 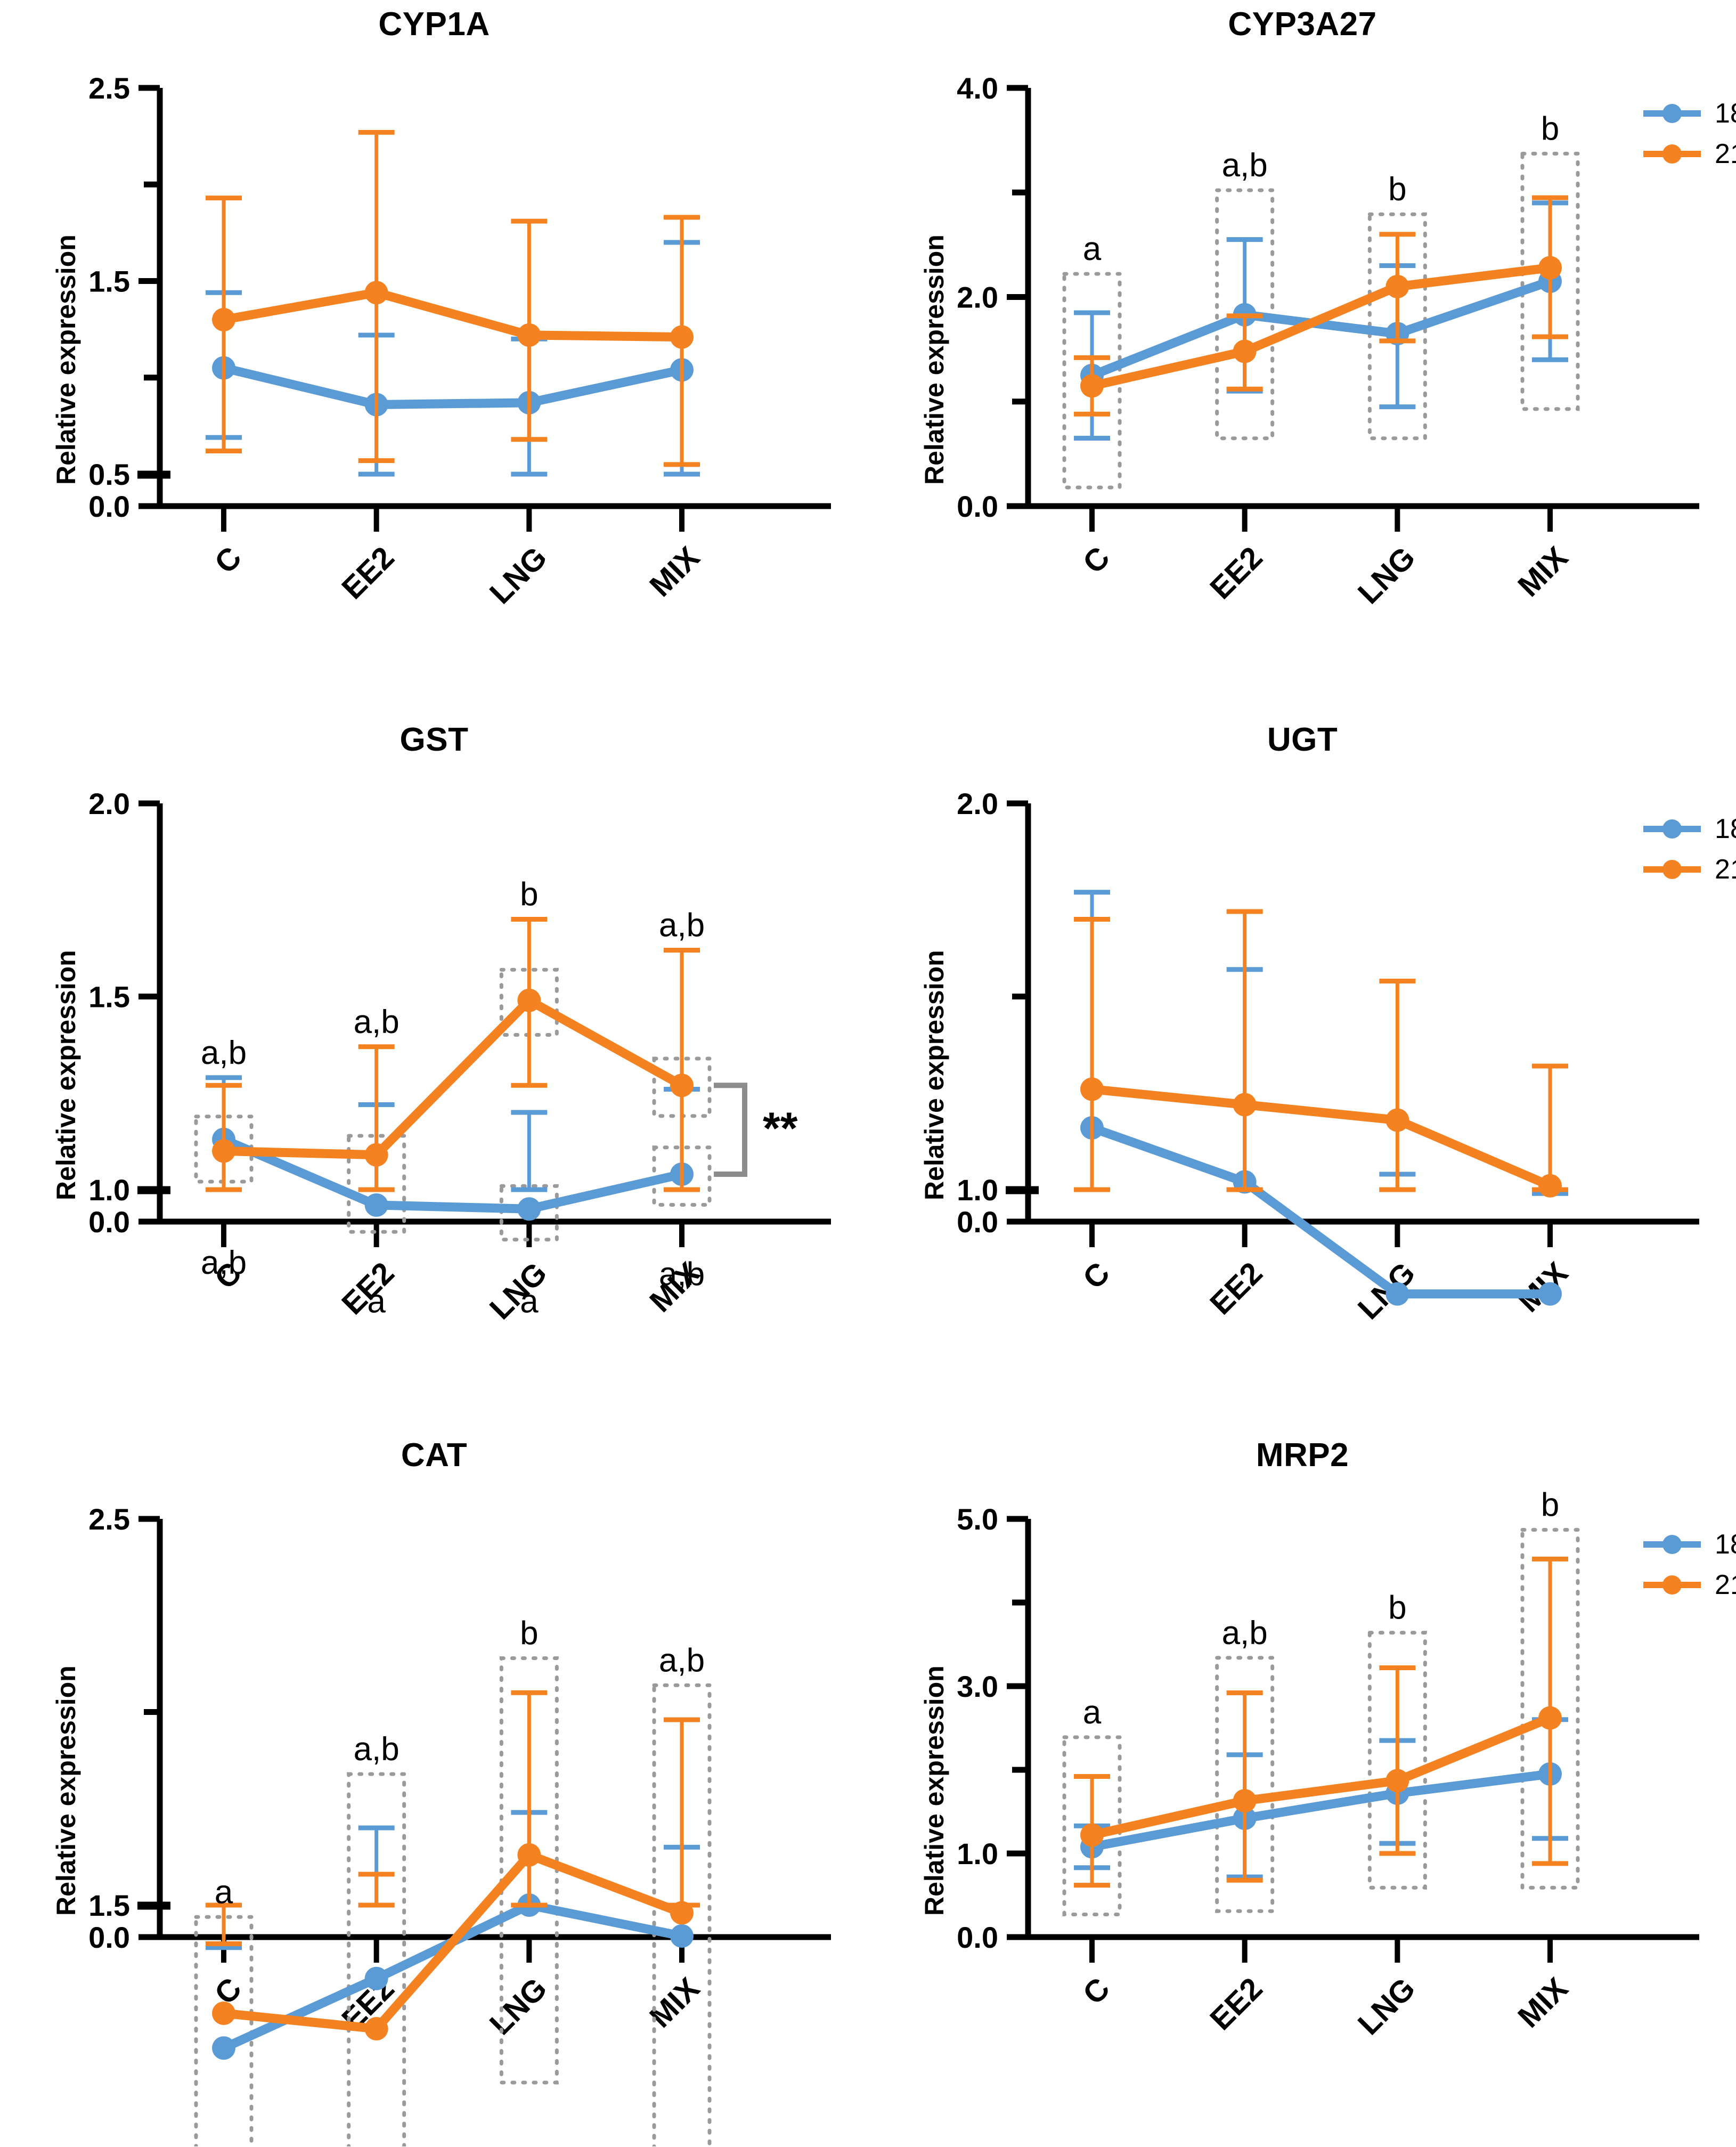 What do you see at coordinates (1236, 2004) in the screenshot?
I see `x-tick-label: EE2` at bounding box center [1236, 2004].